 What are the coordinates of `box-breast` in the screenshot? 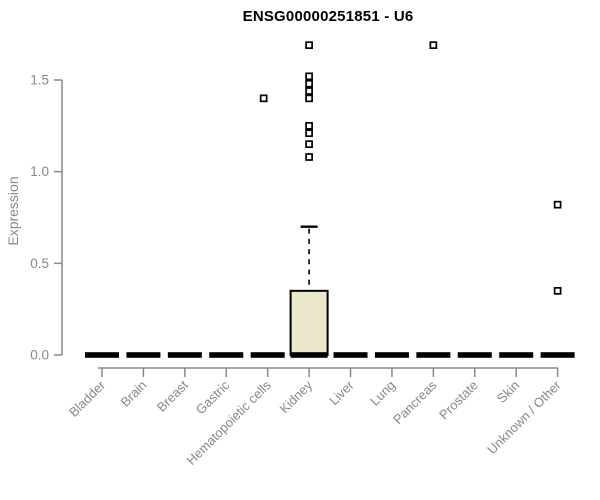 It's located at (184, 355).